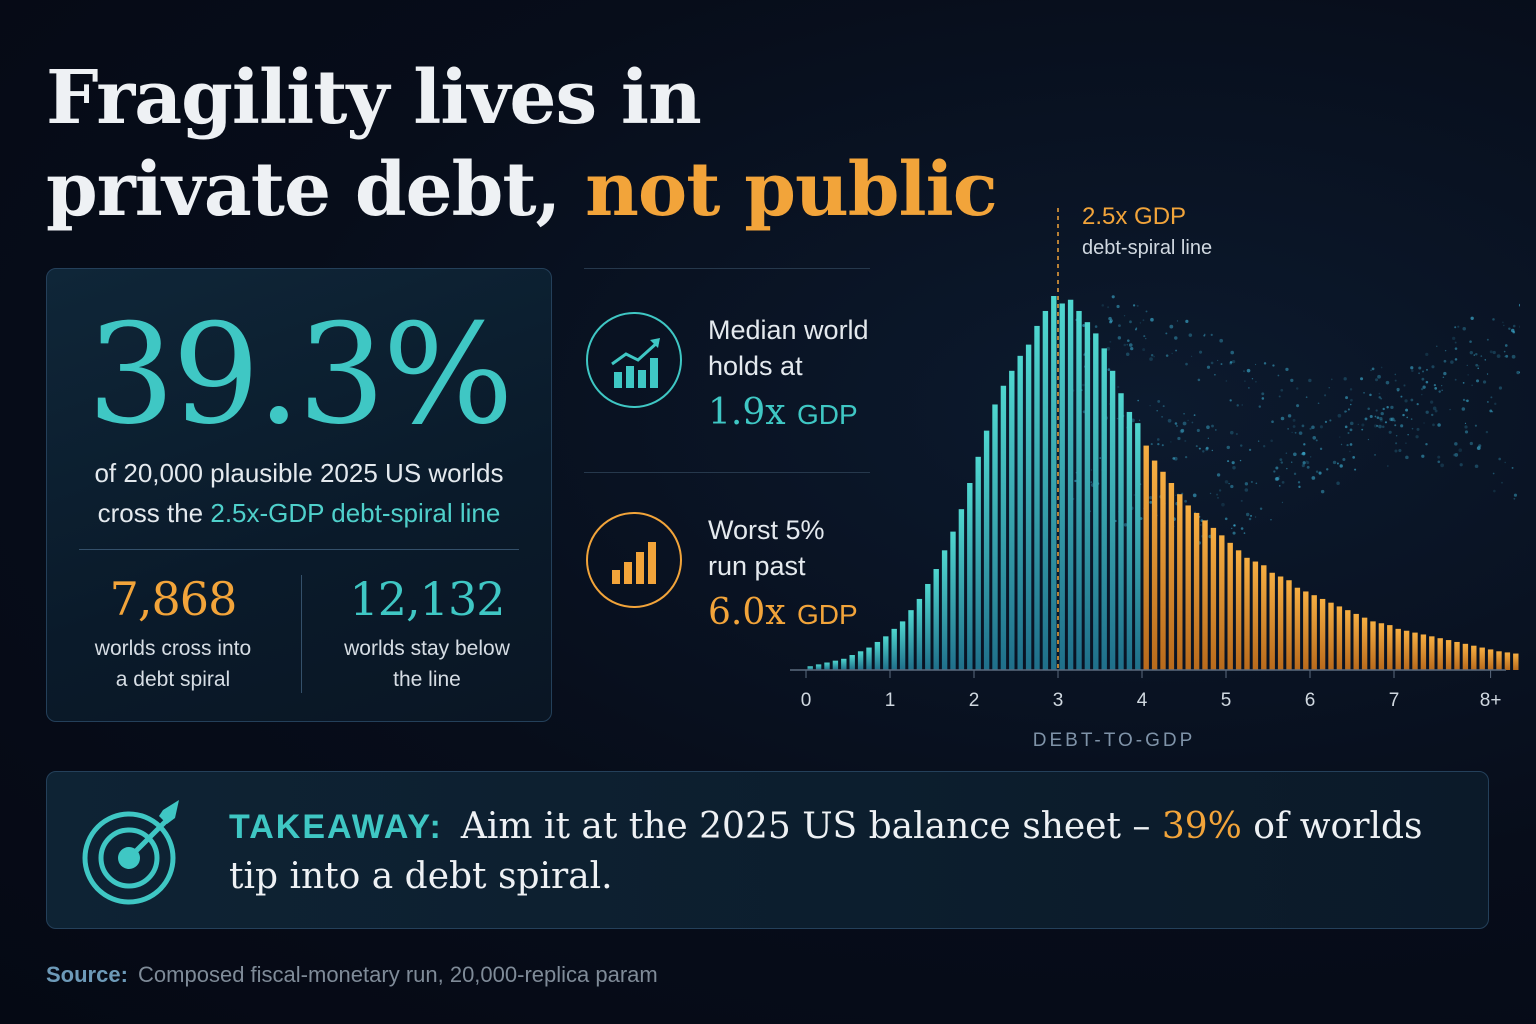 This screenshot has height=1024, width=1536. What do you see at coordinates (811, 826) in the screenshot?
I see `takeaway-text-before: Aim it at the 2025 US balance sheet –` at bounding box center [811, 826].